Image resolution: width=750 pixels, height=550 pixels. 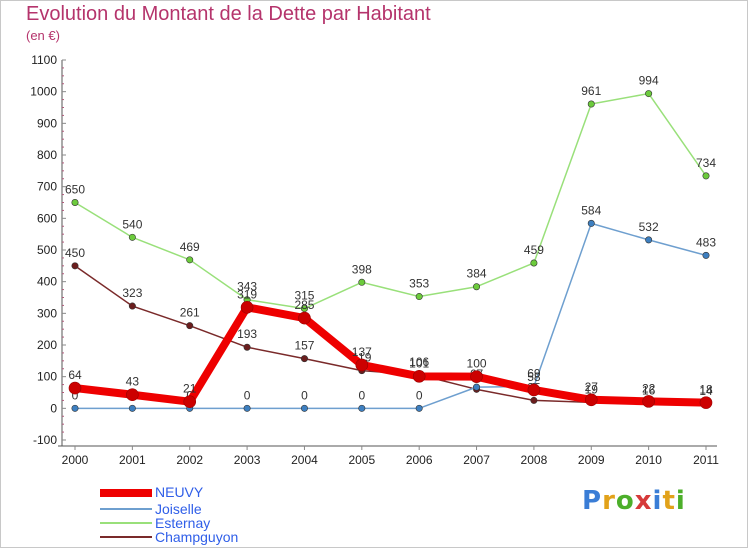 What do you see at coordinates (190, 247) in the screenshot?
I see `data-label-esternay: 469` at bounding box center [190, 247].